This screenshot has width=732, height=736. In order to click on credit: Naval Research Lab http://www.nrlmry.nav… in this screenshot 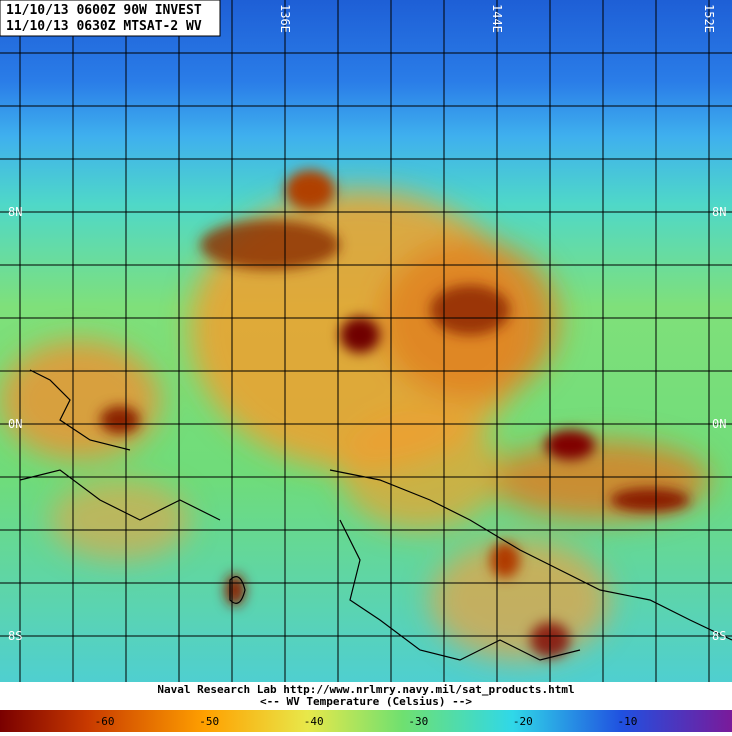, I will do `click(365, 689)`.